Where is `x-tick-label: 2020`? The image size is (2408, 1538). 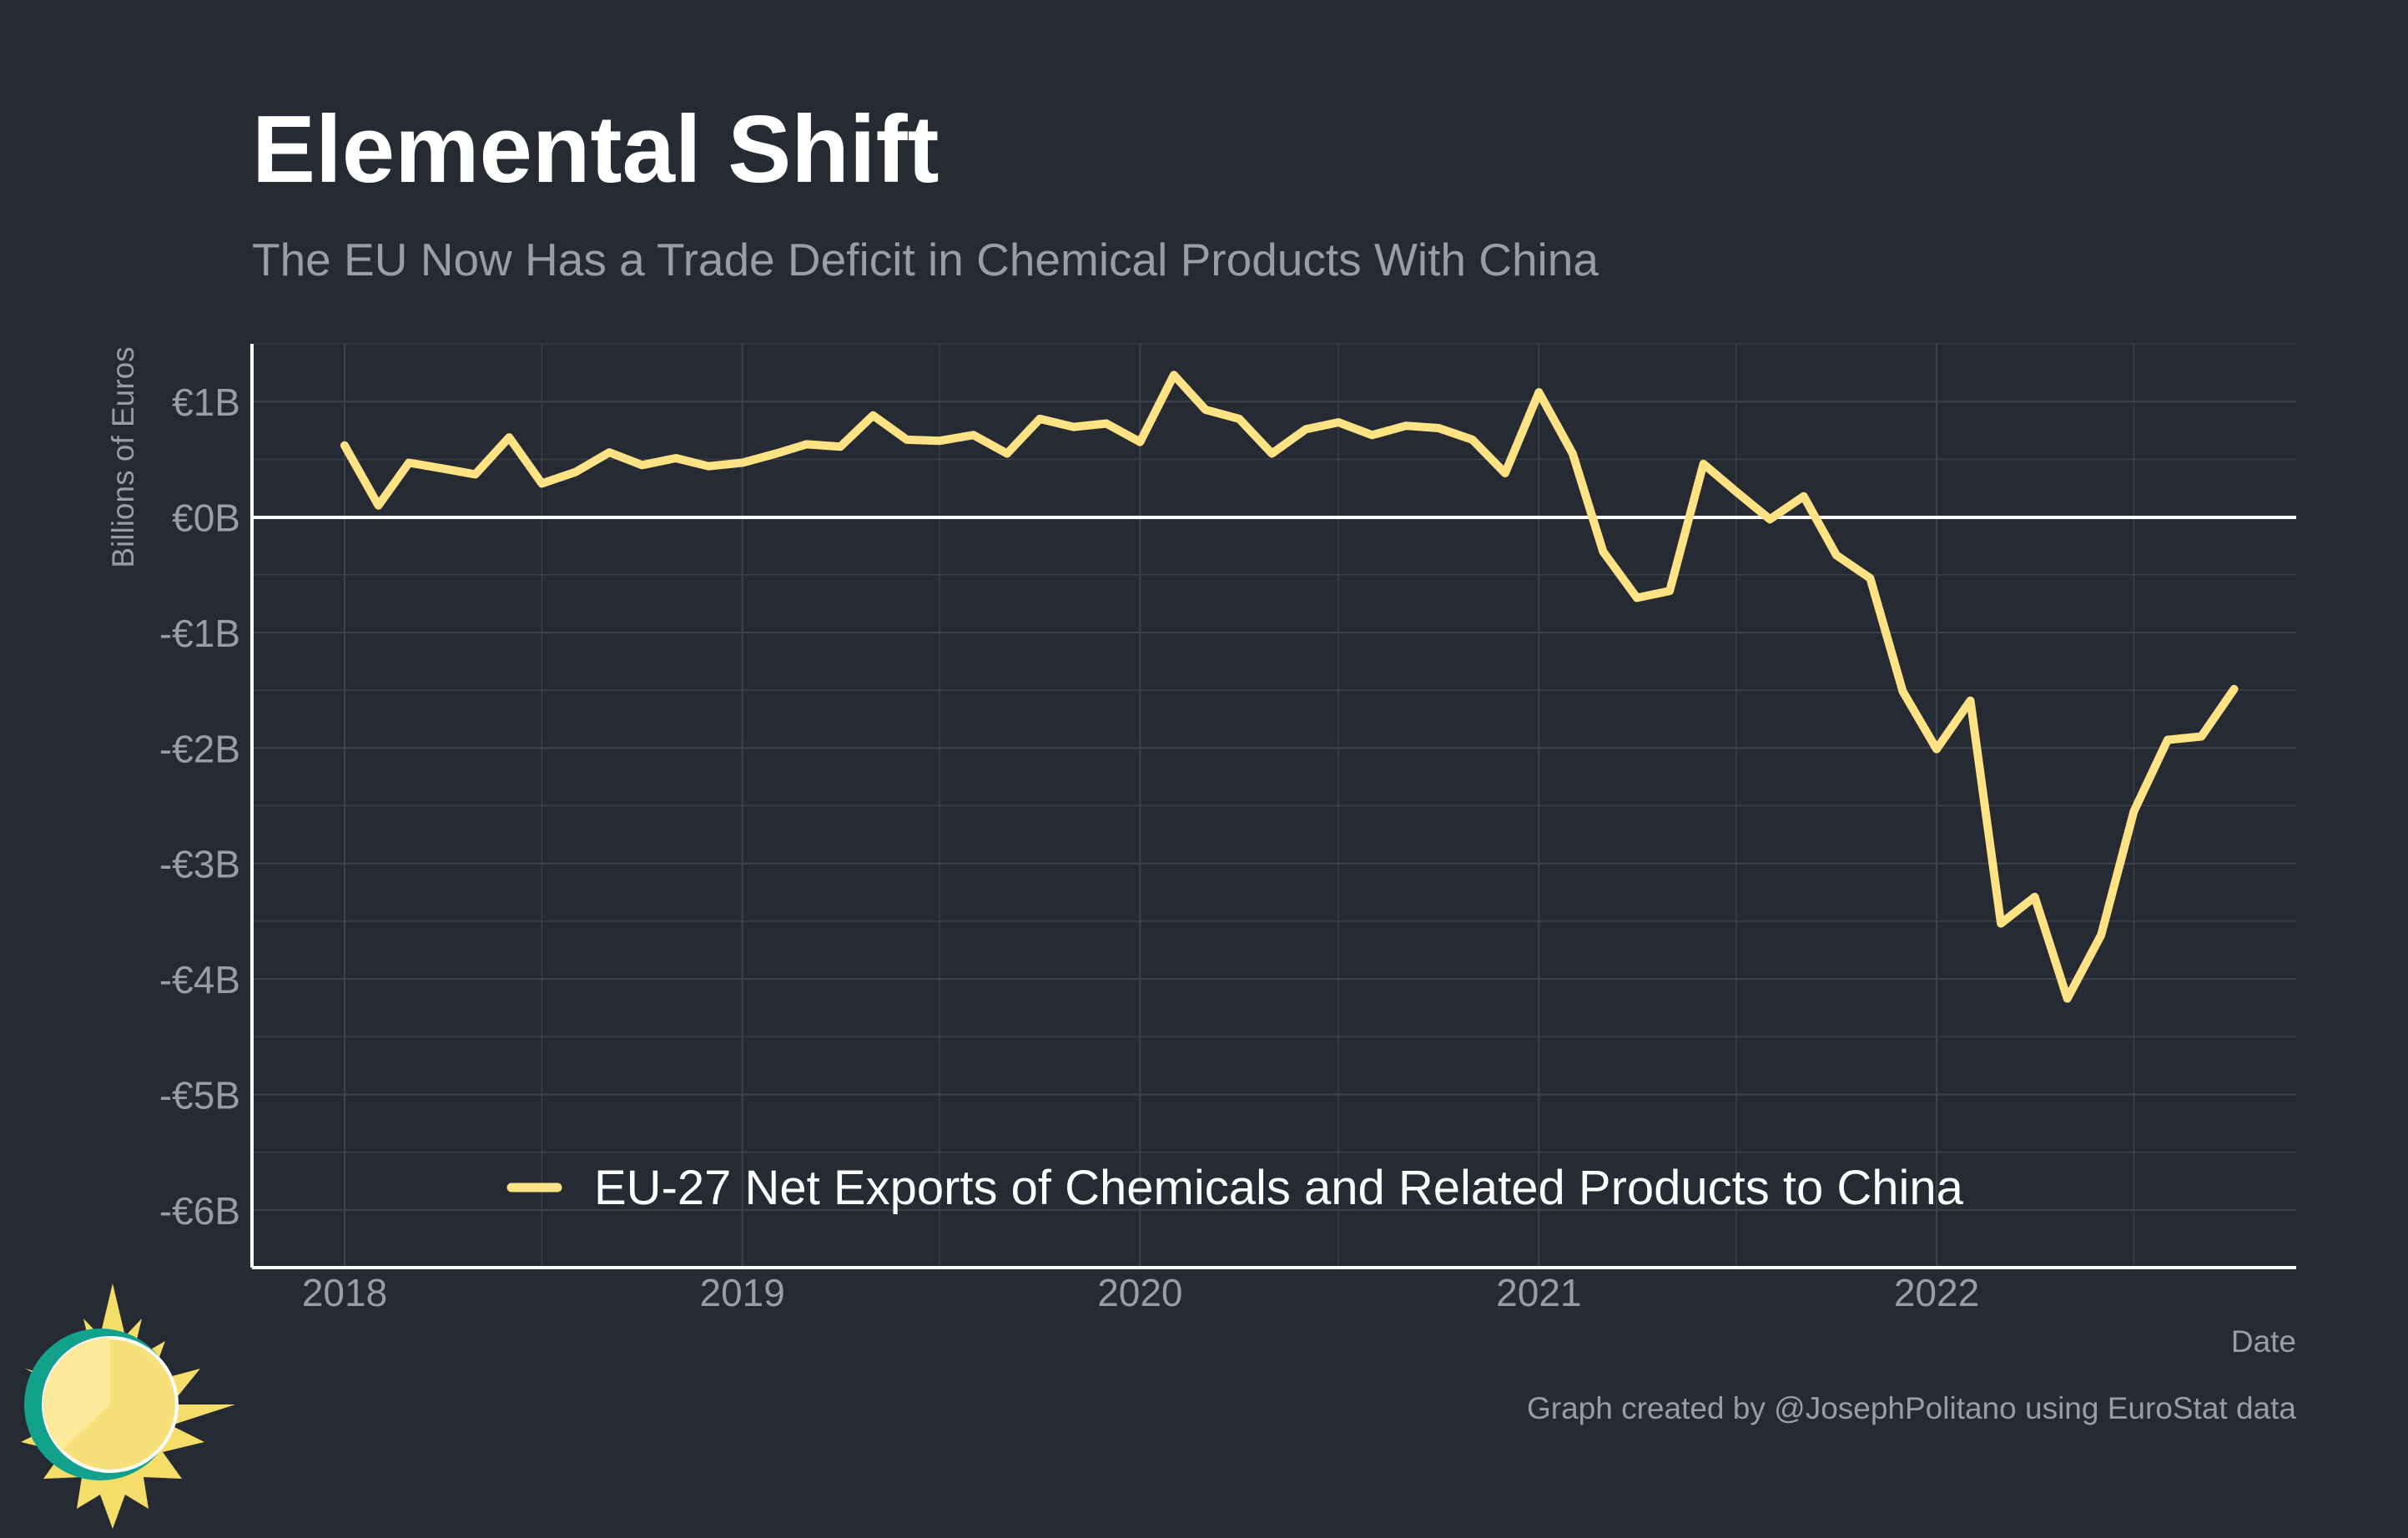 x-tick-label: 2020 is located at coordinates (1139, 1292).